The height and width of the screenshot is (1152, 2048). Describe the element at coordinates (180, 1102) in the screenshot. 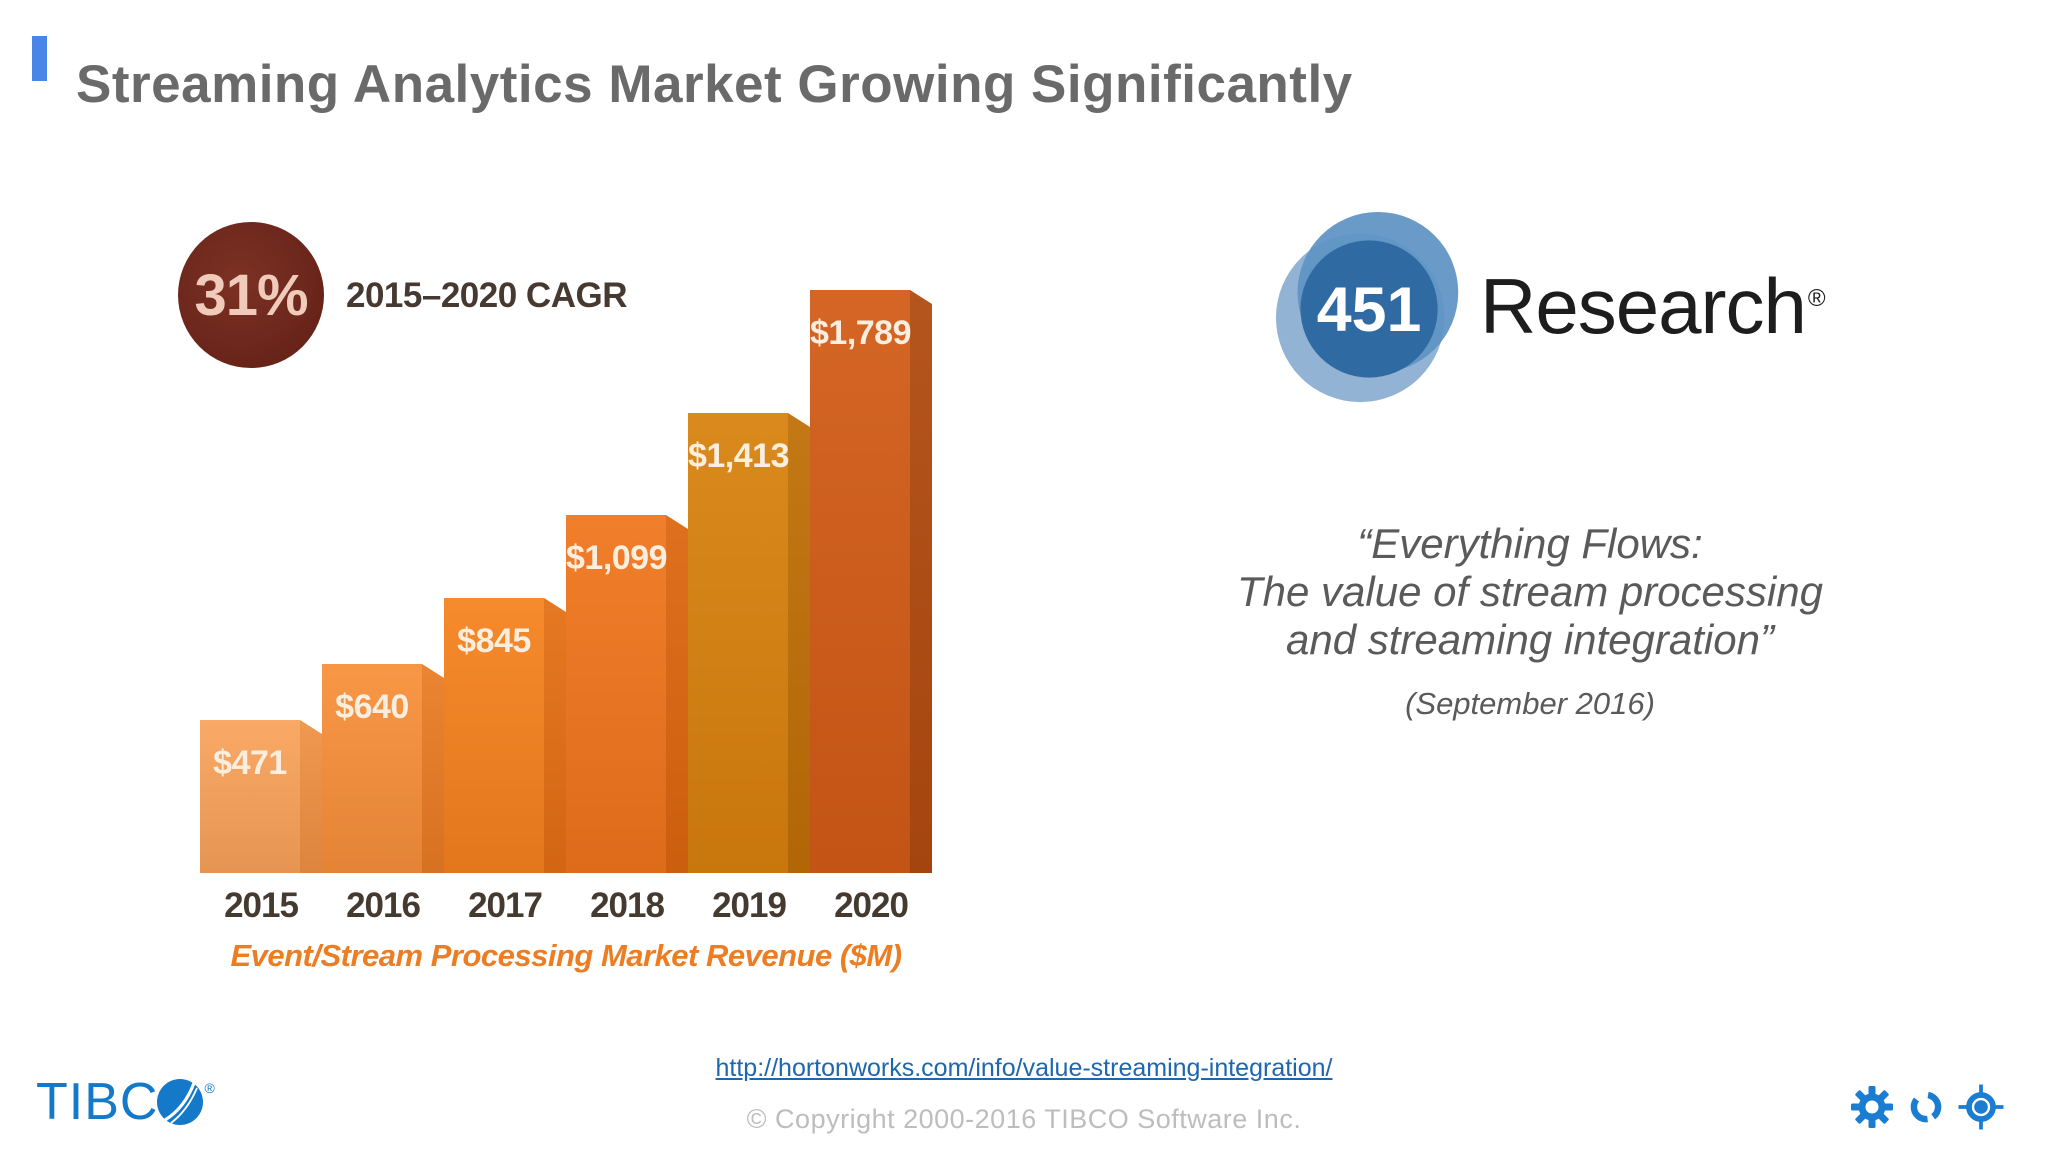

I see `tibco-o-swoosh-icon` at that location.